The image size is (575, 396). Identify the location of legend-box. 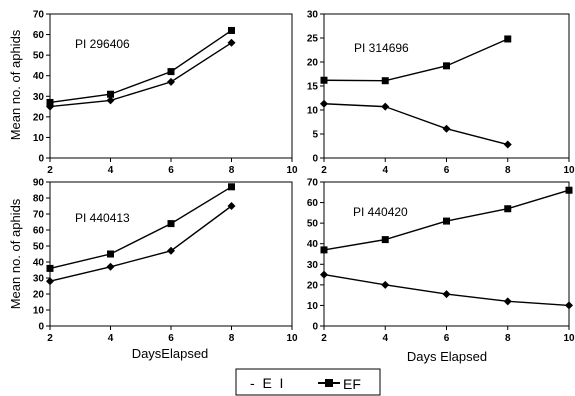
(308, 382).